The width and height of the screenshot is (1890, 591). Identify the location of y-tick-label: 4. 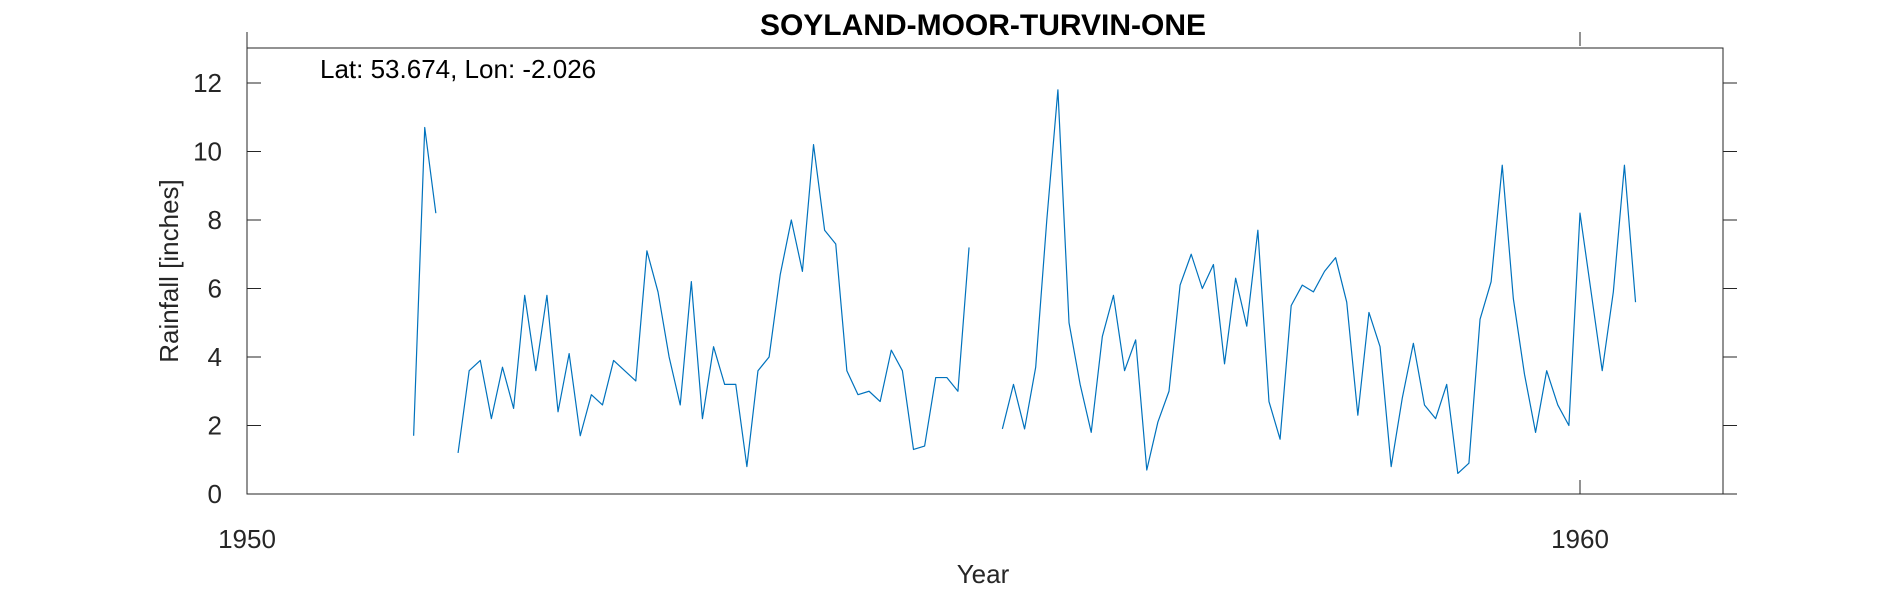
(215, 357).